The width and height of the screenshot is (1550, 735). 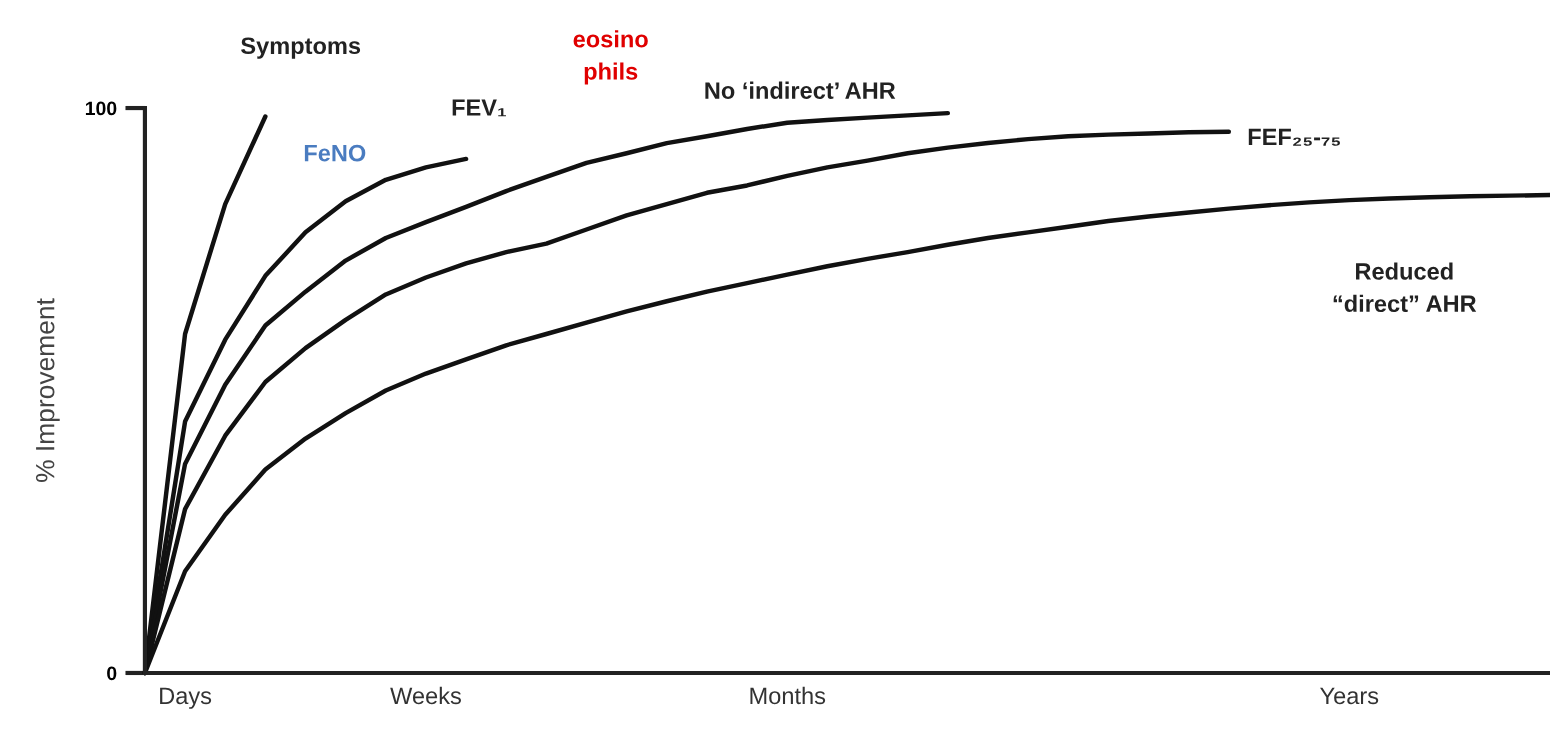 What do you see at coordinates (788, 695) in the screenshot?
I see `x-tick-label: Months` at bounding box center [788, 695].